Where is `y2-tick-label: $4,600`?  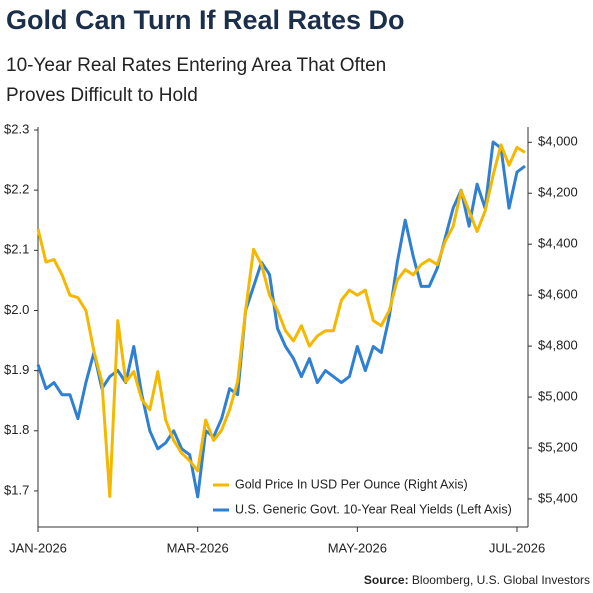 y2-tick-label: $4,600 is located at coordinates (558, 294).